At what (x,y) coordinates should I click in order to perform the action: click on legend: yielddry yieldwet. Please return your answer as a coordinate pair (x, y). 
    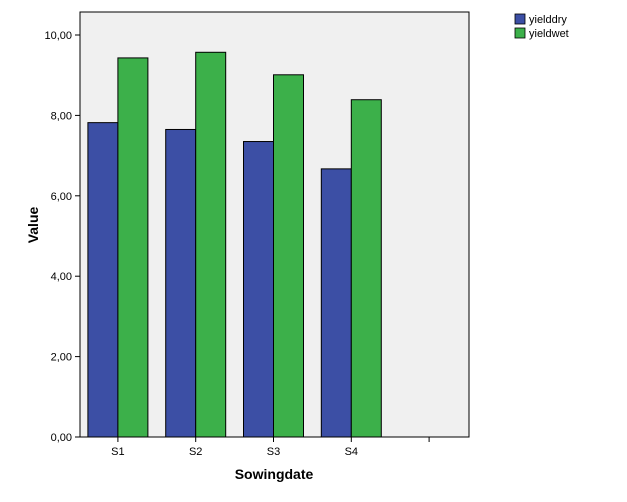
    Looking at the image, I should click on (541, 26).